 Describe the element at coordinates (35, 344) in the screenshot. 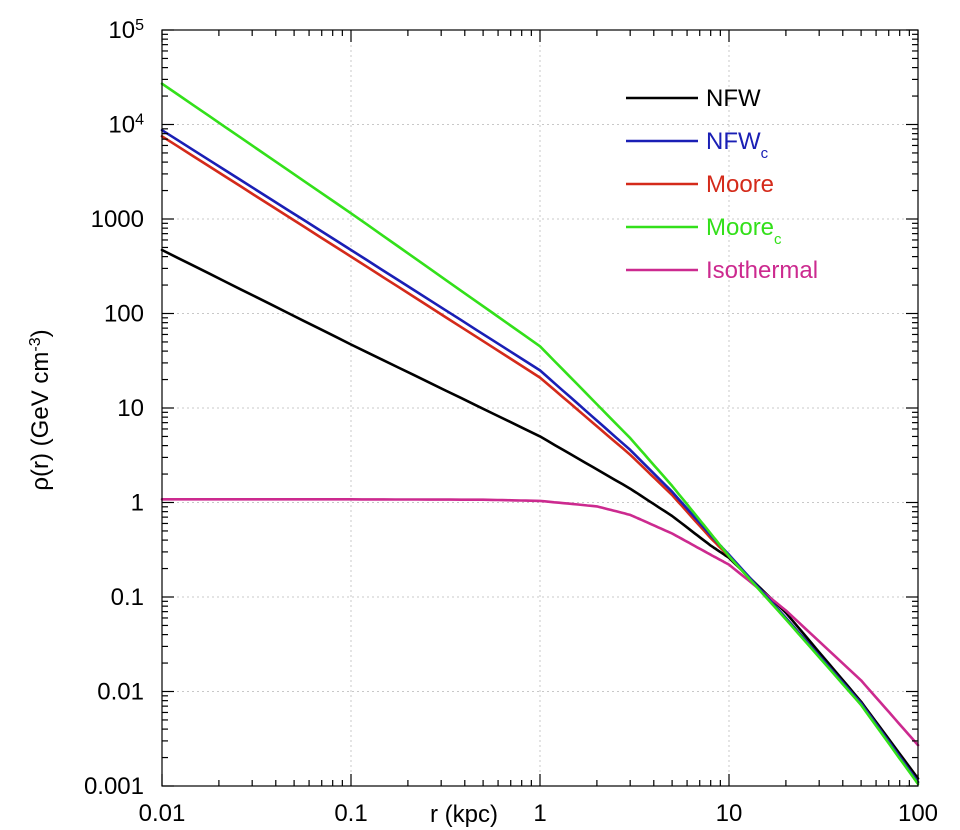

I see `y-axis-title-sup: -3` at that location.